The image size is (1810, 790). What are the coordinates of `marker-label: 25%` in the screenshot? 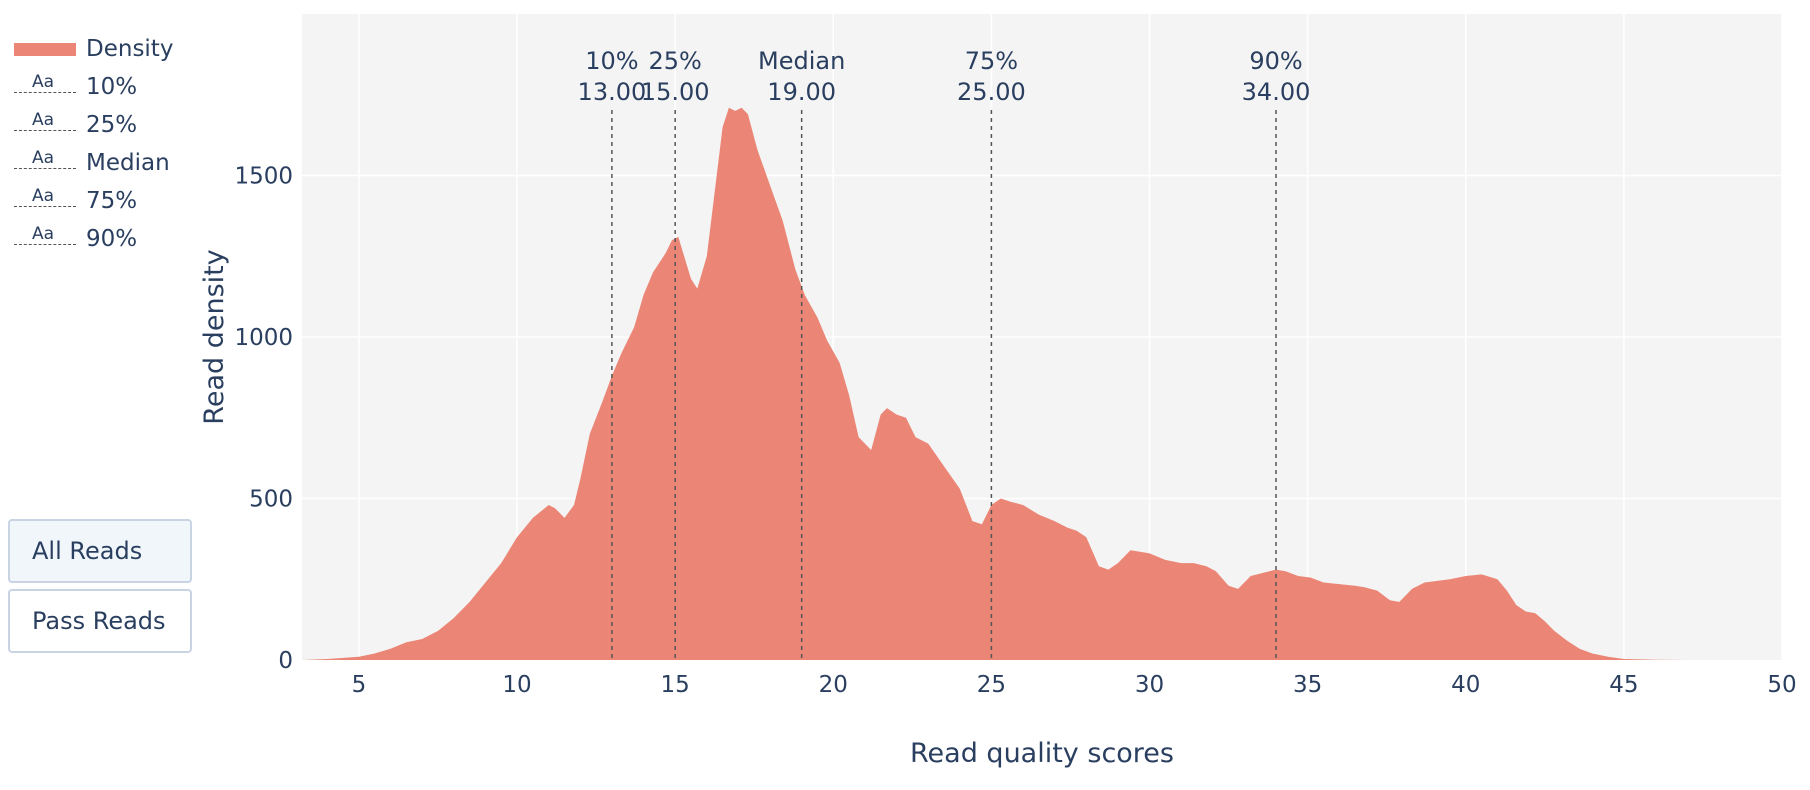 It's located at (674, 61).